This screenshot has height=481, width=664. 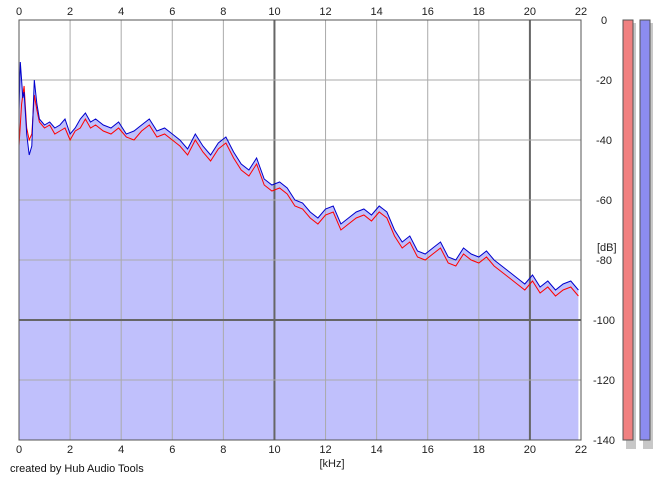 What do you see at coordinates (628, 230) in the screenshot?
I see `meter-left` at bounding box center [628, 230].